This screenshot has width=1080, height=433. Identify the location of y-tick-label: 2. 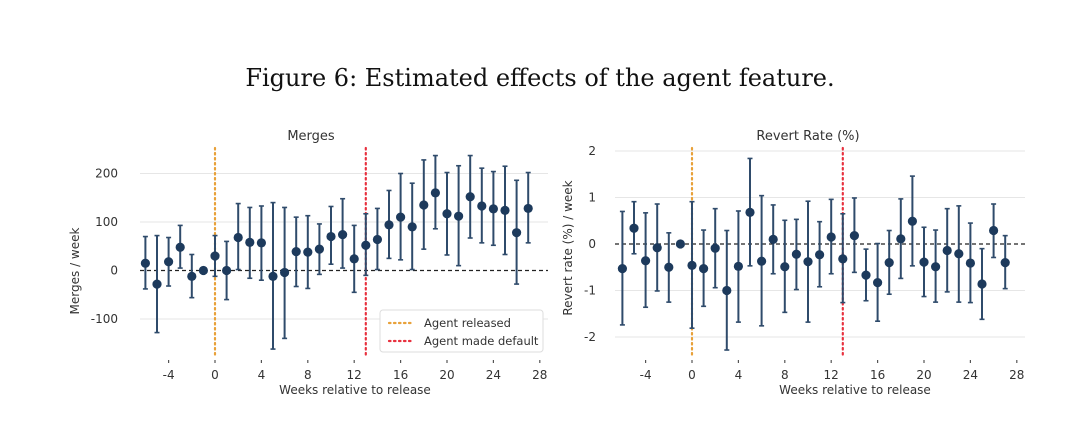
(592, 151).